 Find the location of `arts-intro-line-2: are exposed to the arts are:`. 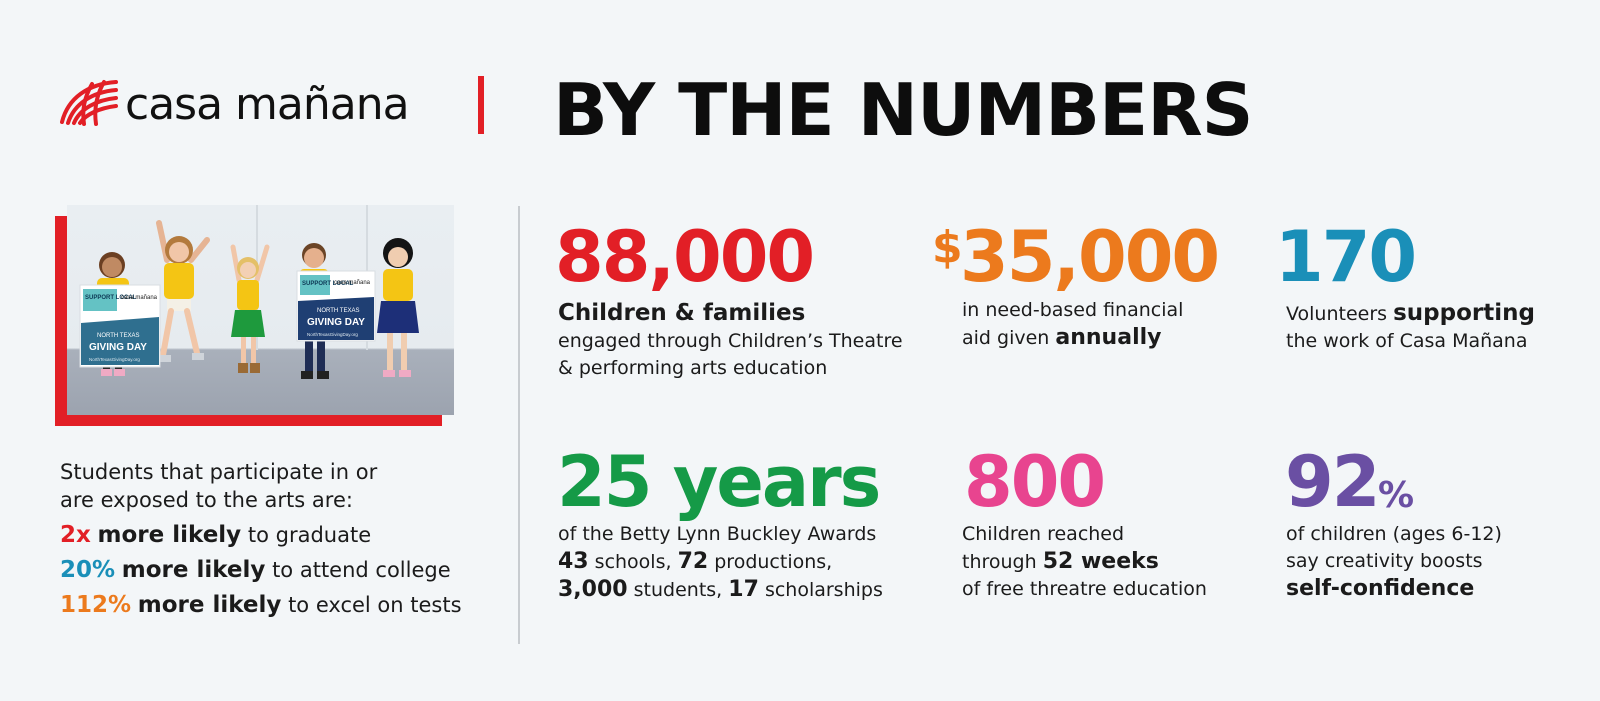

arts-intro-line-2: are exposed to the arts are: is located at coordinates (206, 500).